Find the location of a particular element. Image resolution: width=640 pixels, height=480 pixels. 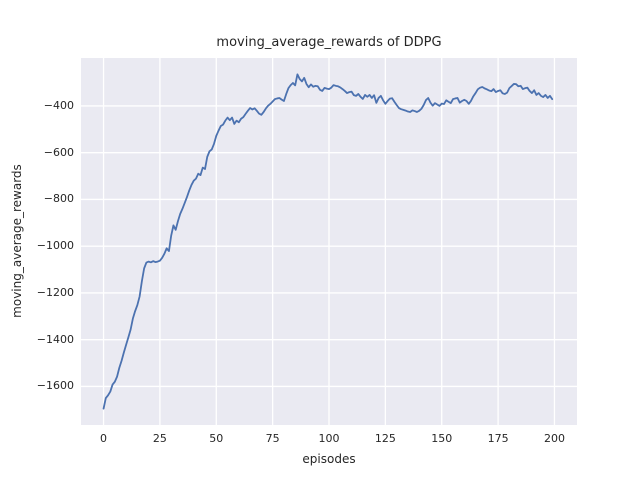

x-tick-label: 100 is located at coordinates (329, 438).